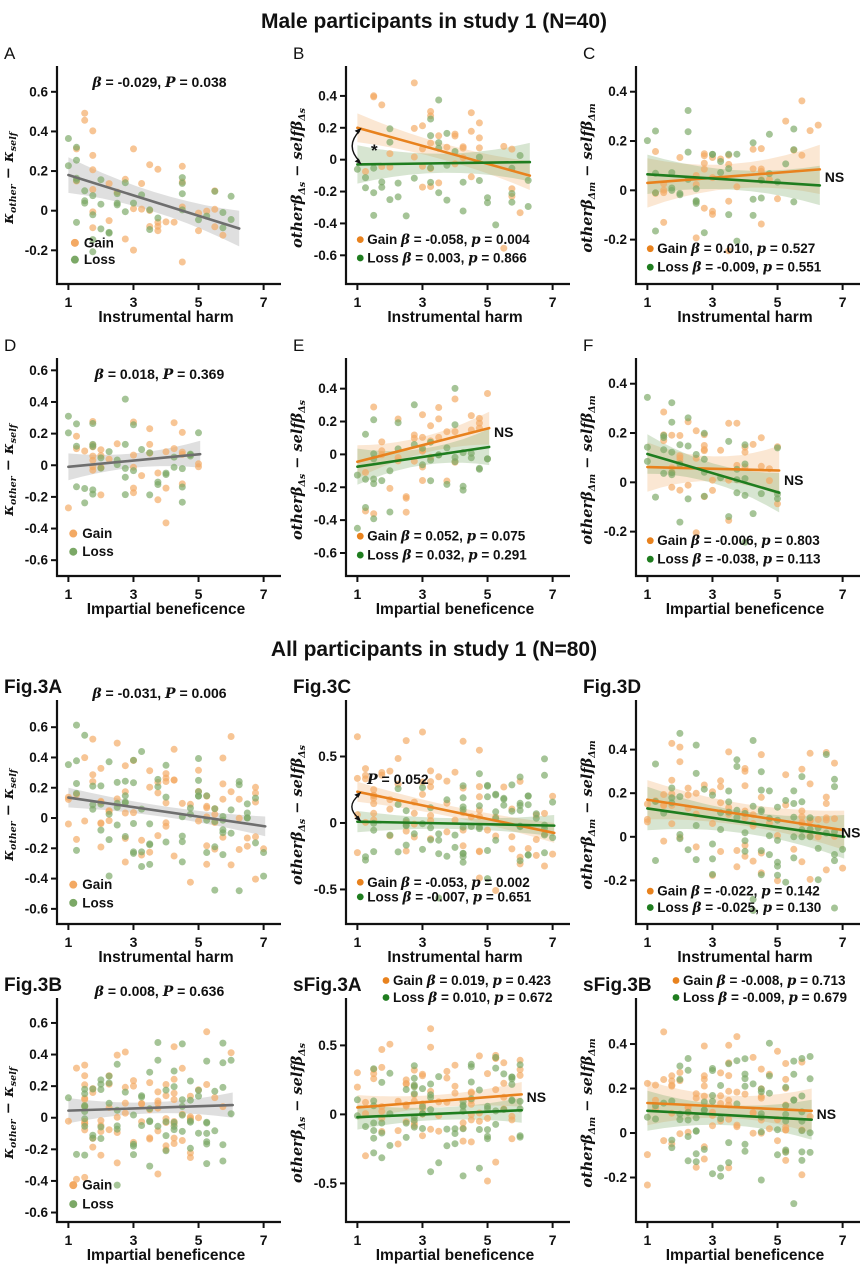  Describe the element at coordinates (98, 1204) in the screenshot. I see `legend-label-loss: Loss` at that location.